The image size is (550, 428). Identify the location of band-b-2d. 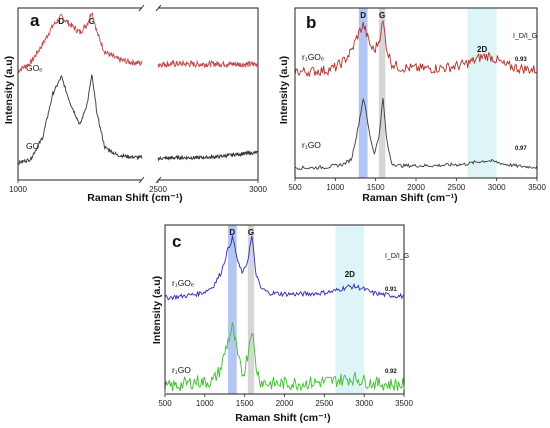
(482, 93).